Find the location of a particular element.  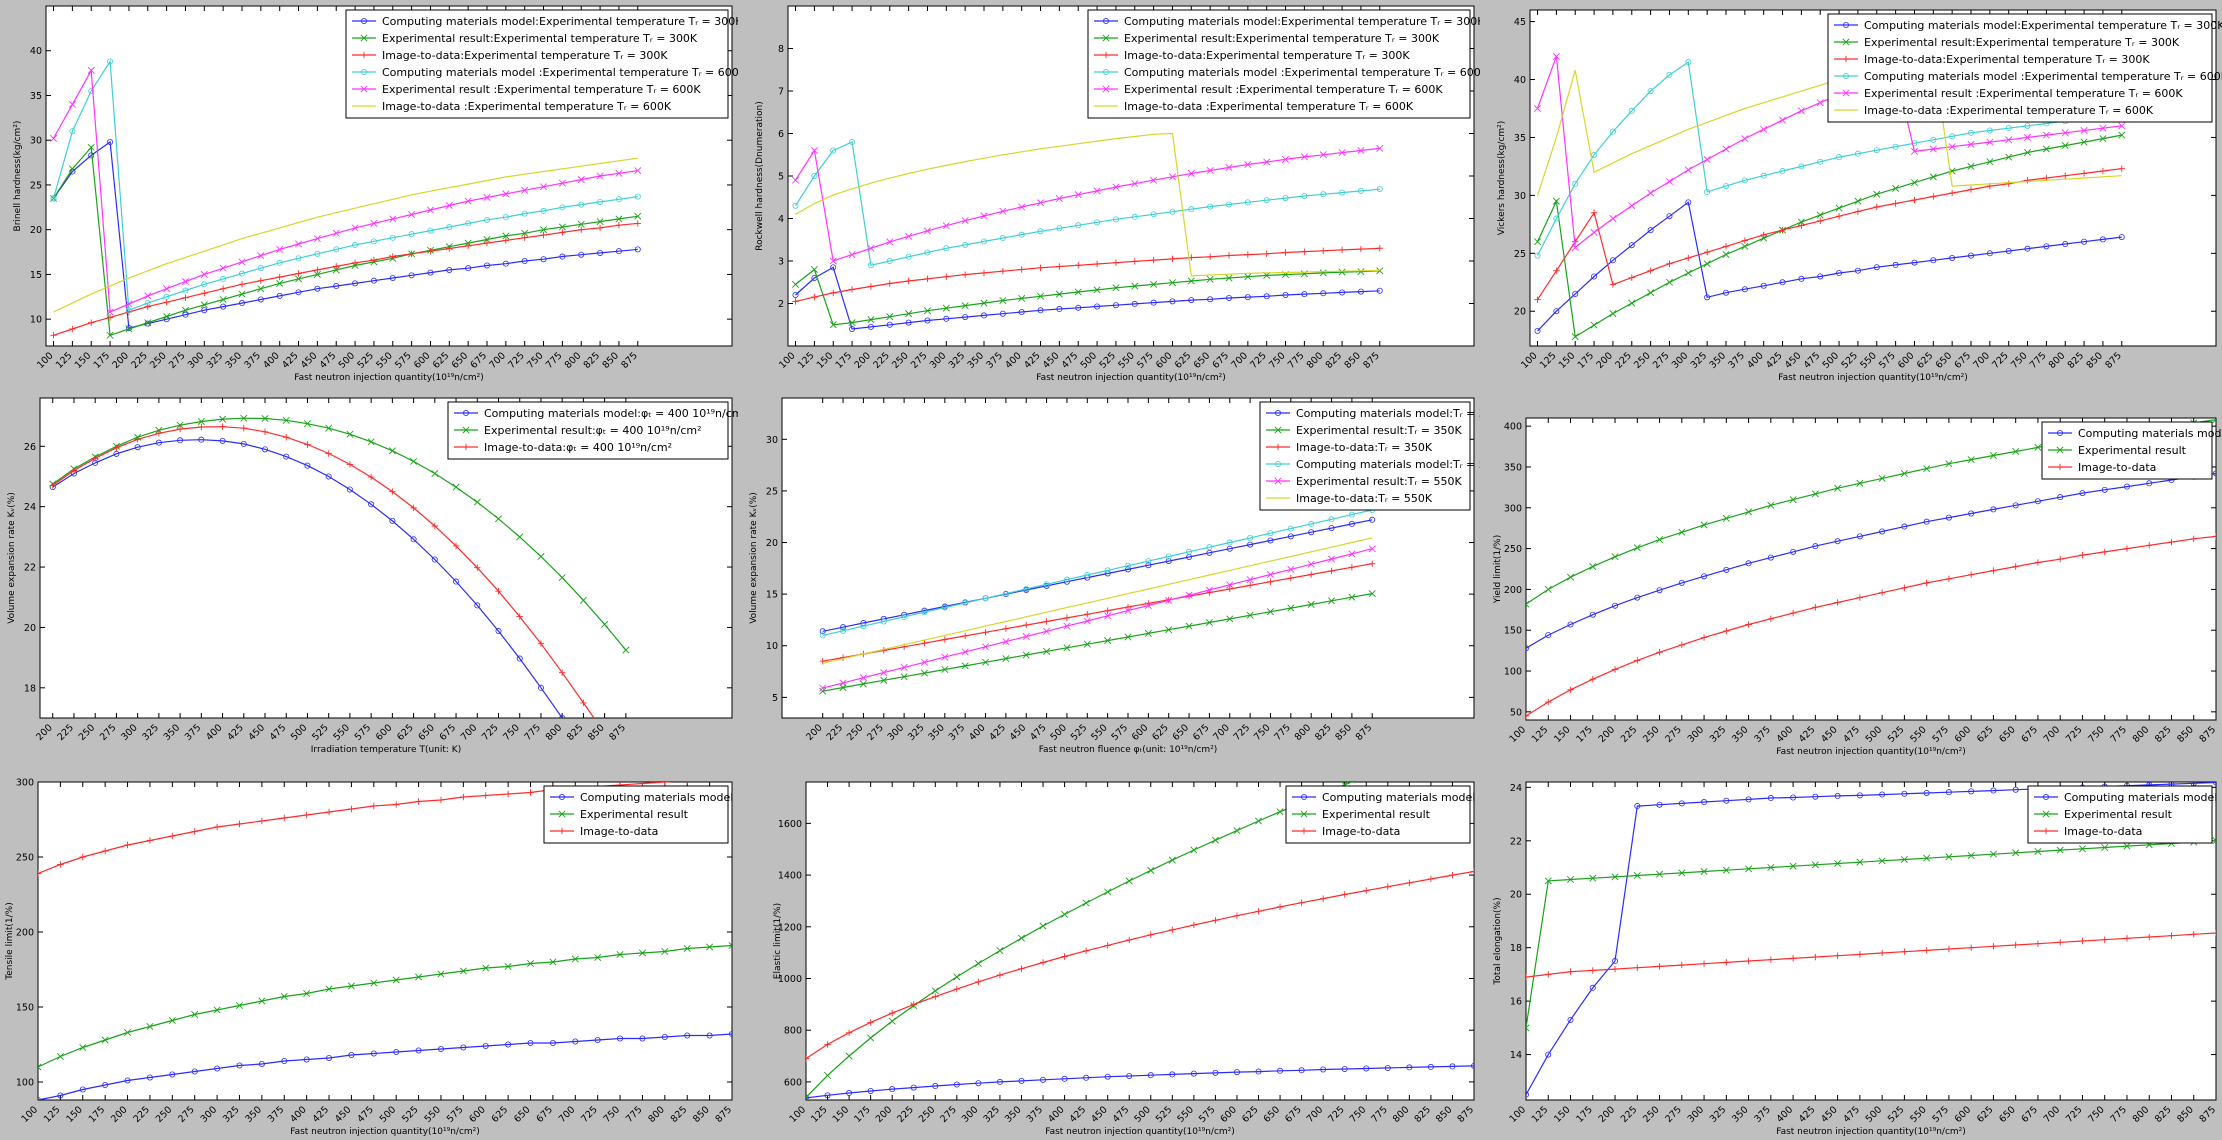

x-tick-label: 725 is located at coordinates (2000, 360).